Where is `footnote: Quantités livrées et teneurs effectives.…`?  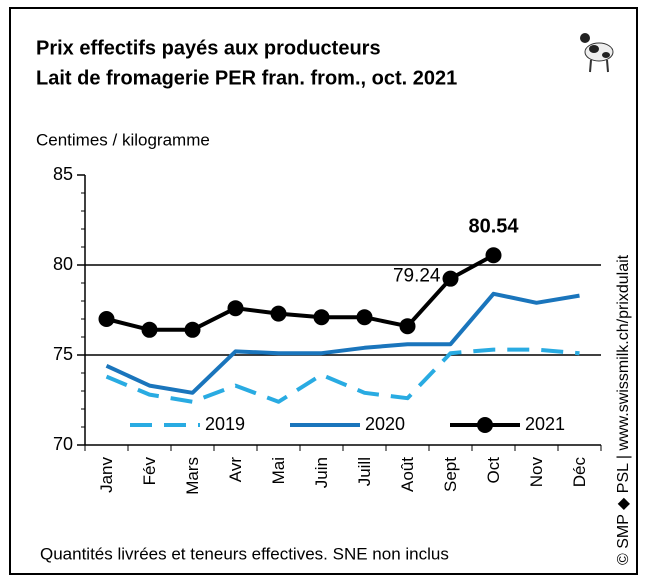
footnote: Quantités livrées et teneurs effectives.… is located at coordinates (244, 553).